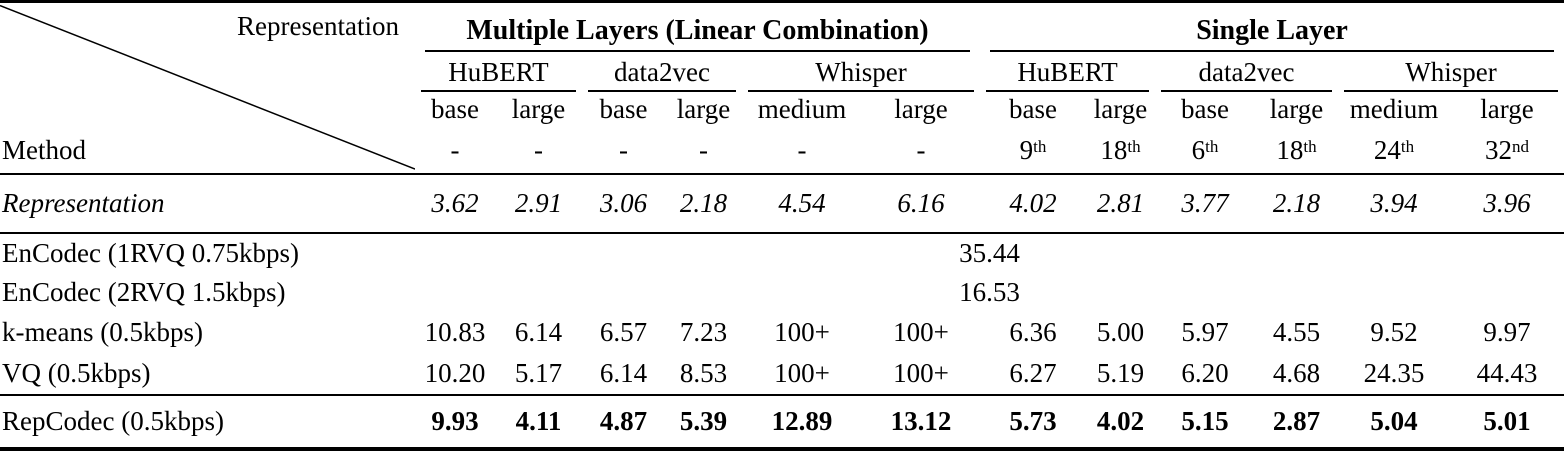 This screenshot has width=1564, height=458. I want to click on value-cell: 6.36, so click(1033, 332).